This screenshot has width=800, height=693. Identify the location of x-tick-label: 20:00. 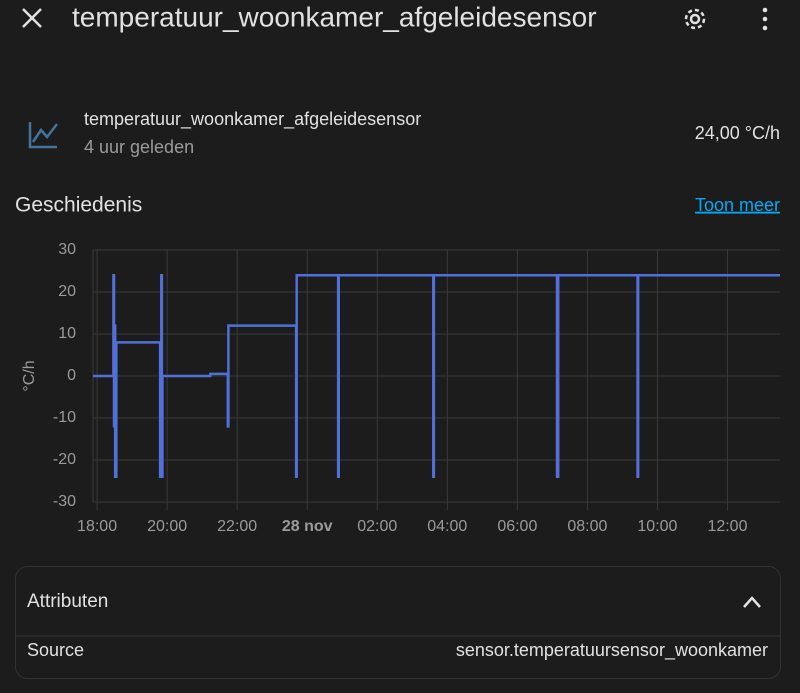
(167, 526).